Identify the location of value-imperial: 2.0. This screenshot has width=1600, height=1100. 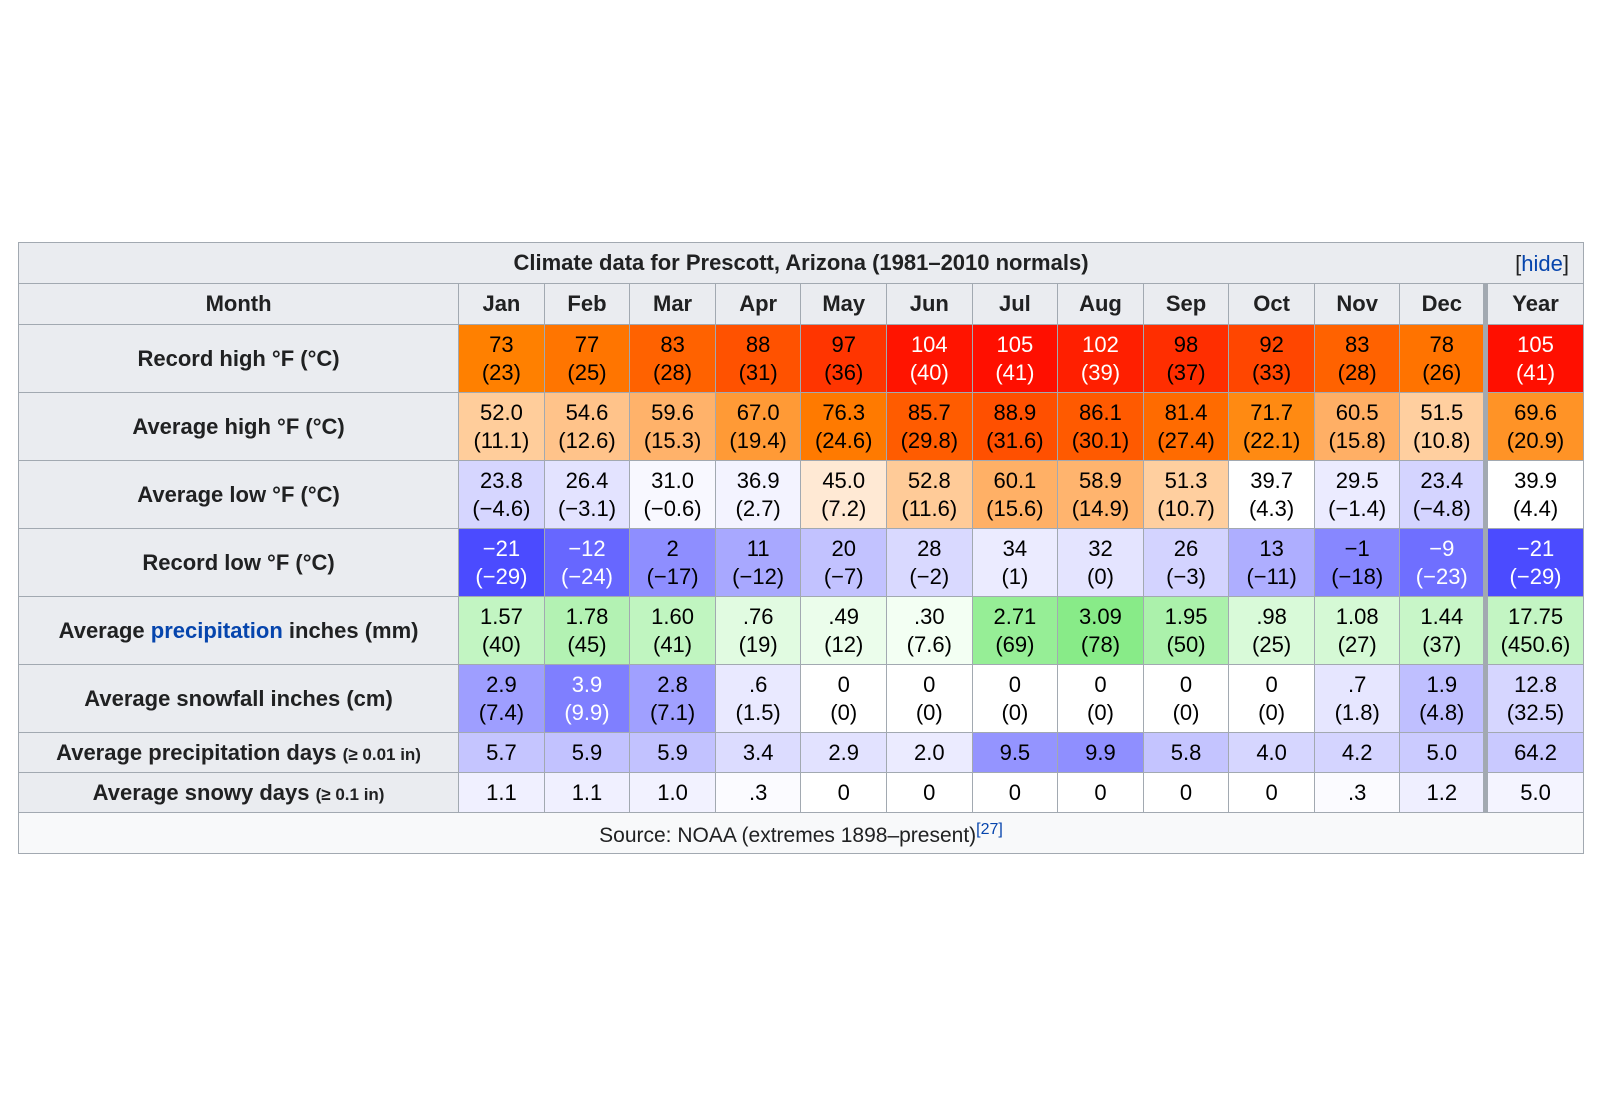
(929, 752).